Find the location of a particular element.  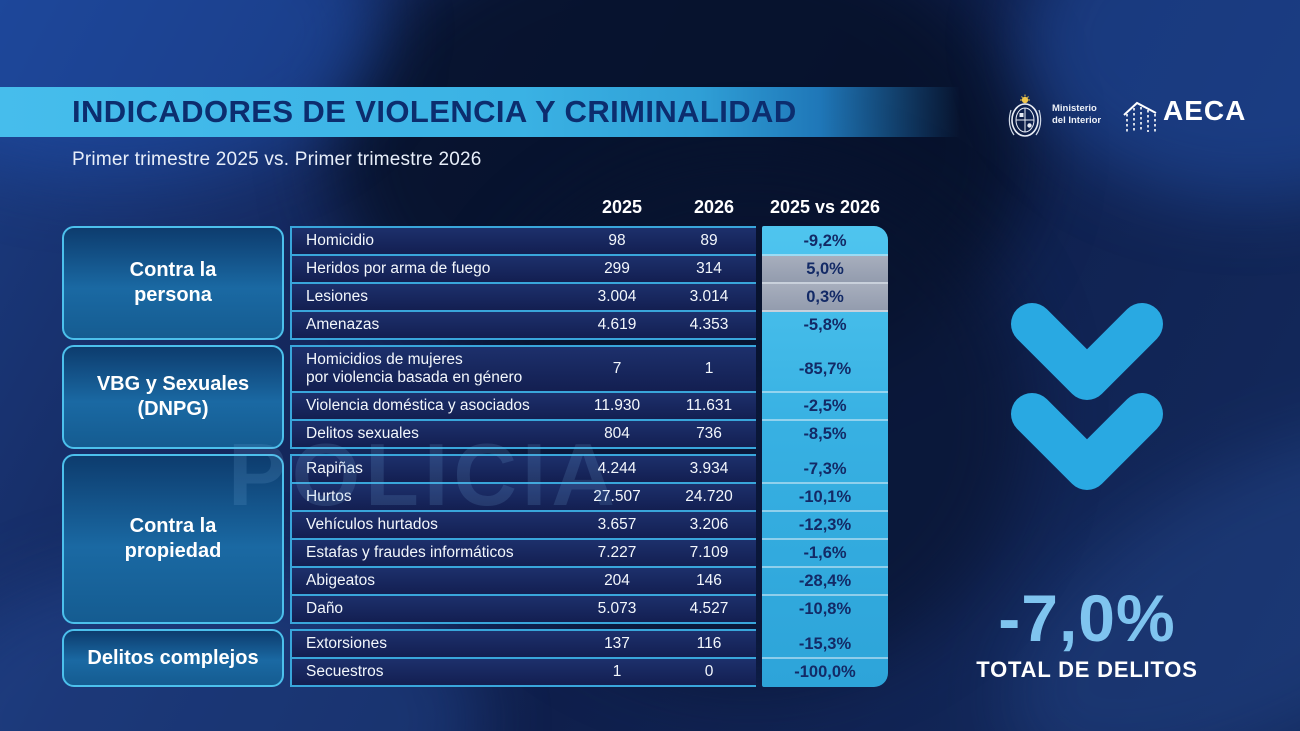

delta-cell: -10,8% is located at coordinates (825, 608).